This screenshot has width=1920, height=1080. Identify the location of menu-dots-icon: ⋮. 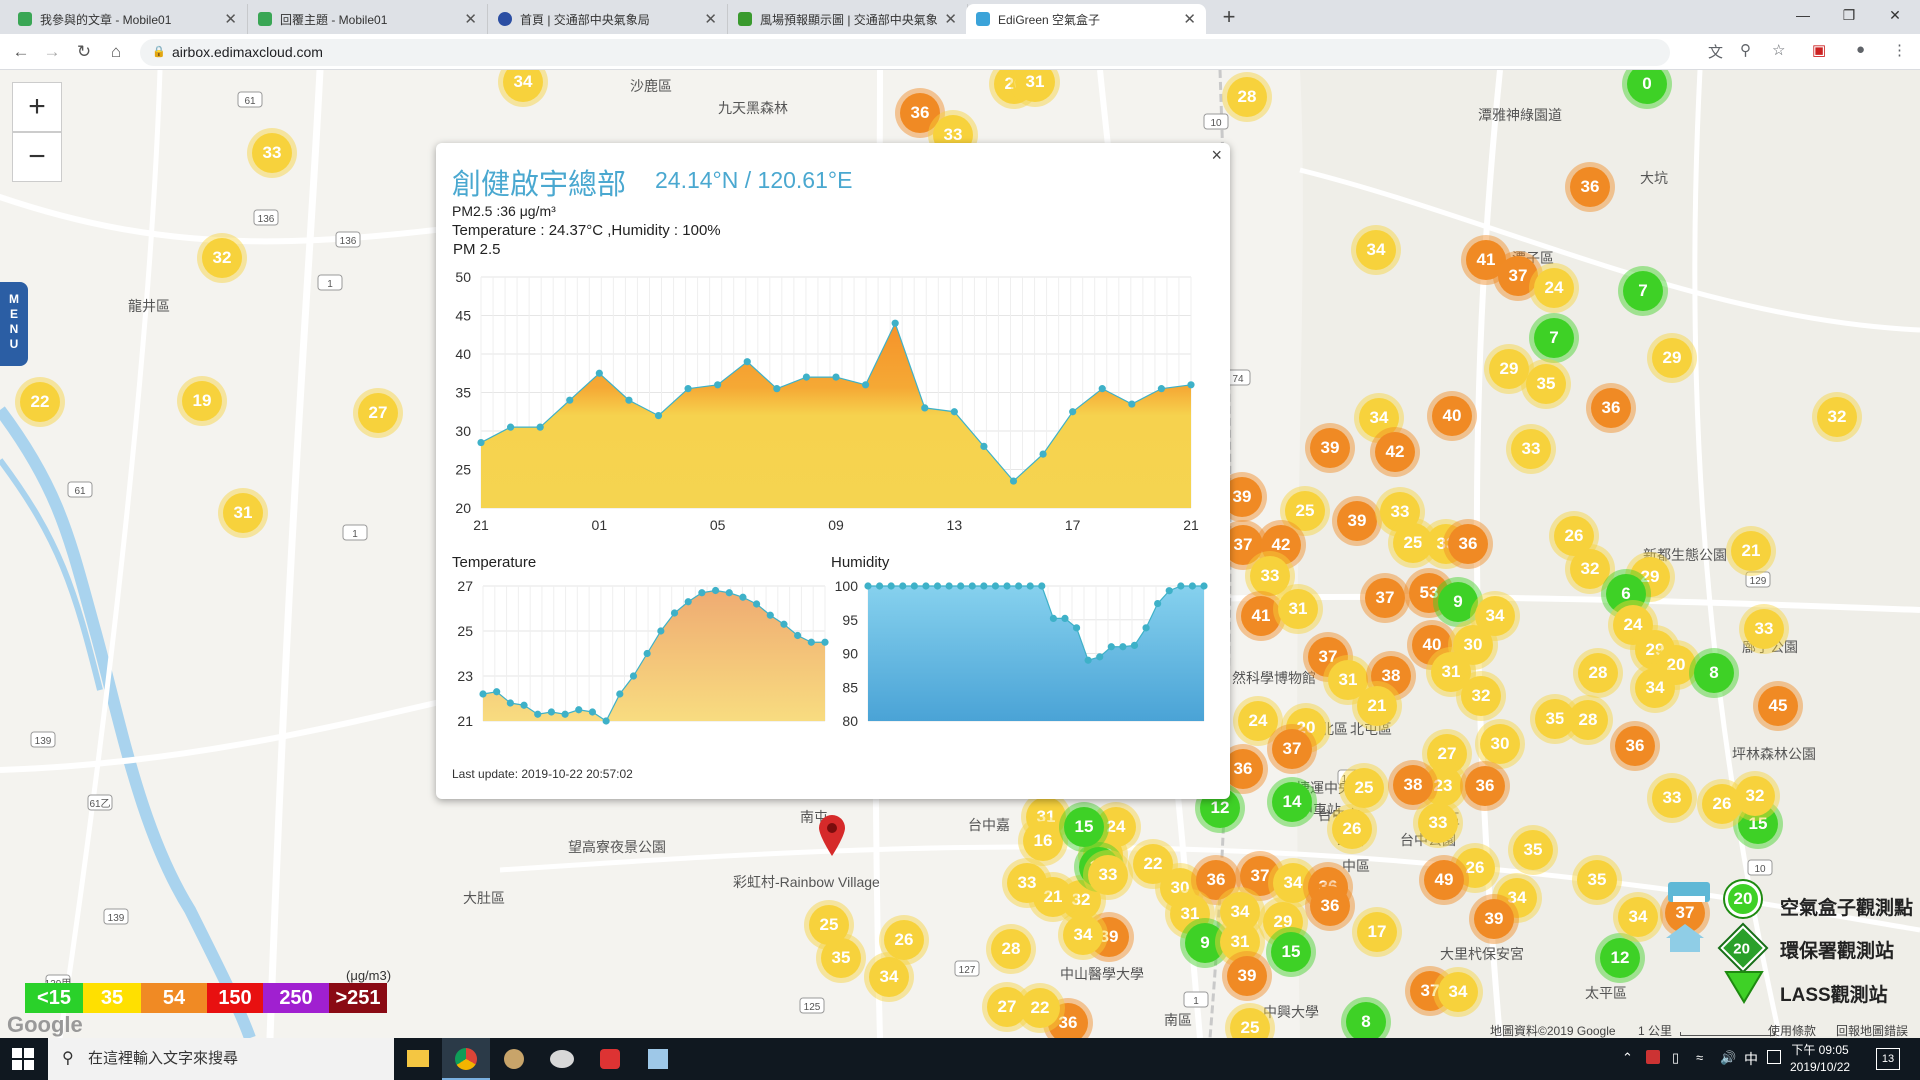
(1899, 50).